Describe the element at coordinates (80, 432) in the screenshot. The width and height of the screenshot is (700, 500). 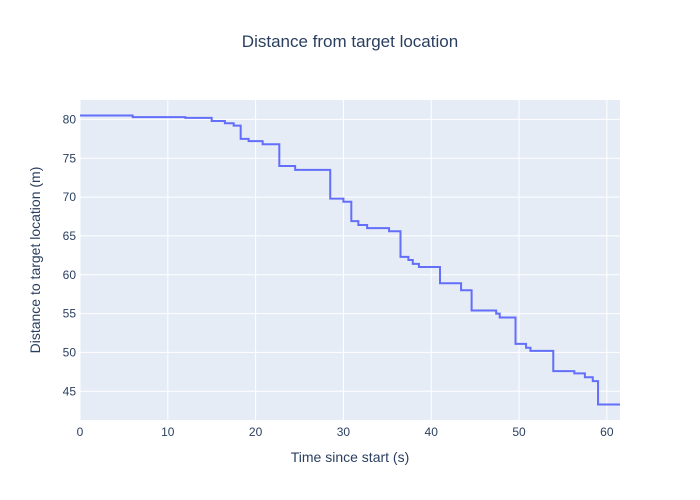
I see `x-tick-label: 0` at that location.